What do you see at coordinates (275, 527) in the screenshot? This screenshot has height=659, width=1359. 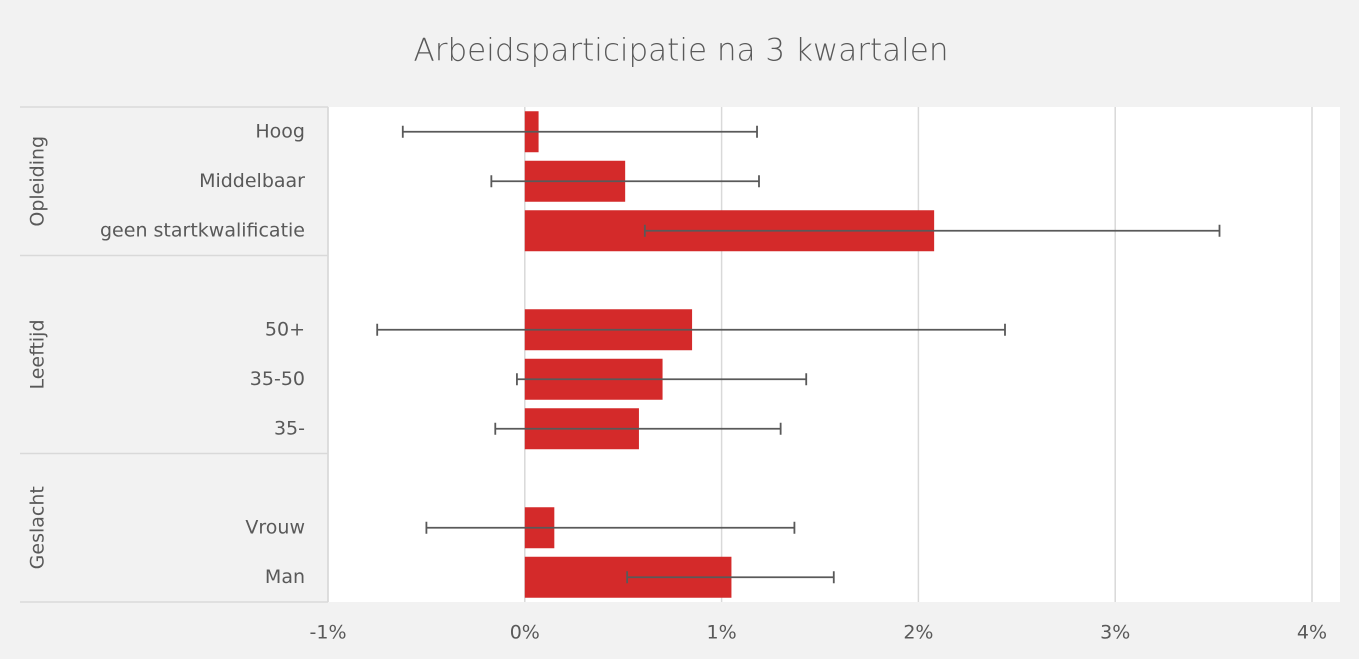 I see `y-tick-label: Vrouw` at bounding box center [275, 527].